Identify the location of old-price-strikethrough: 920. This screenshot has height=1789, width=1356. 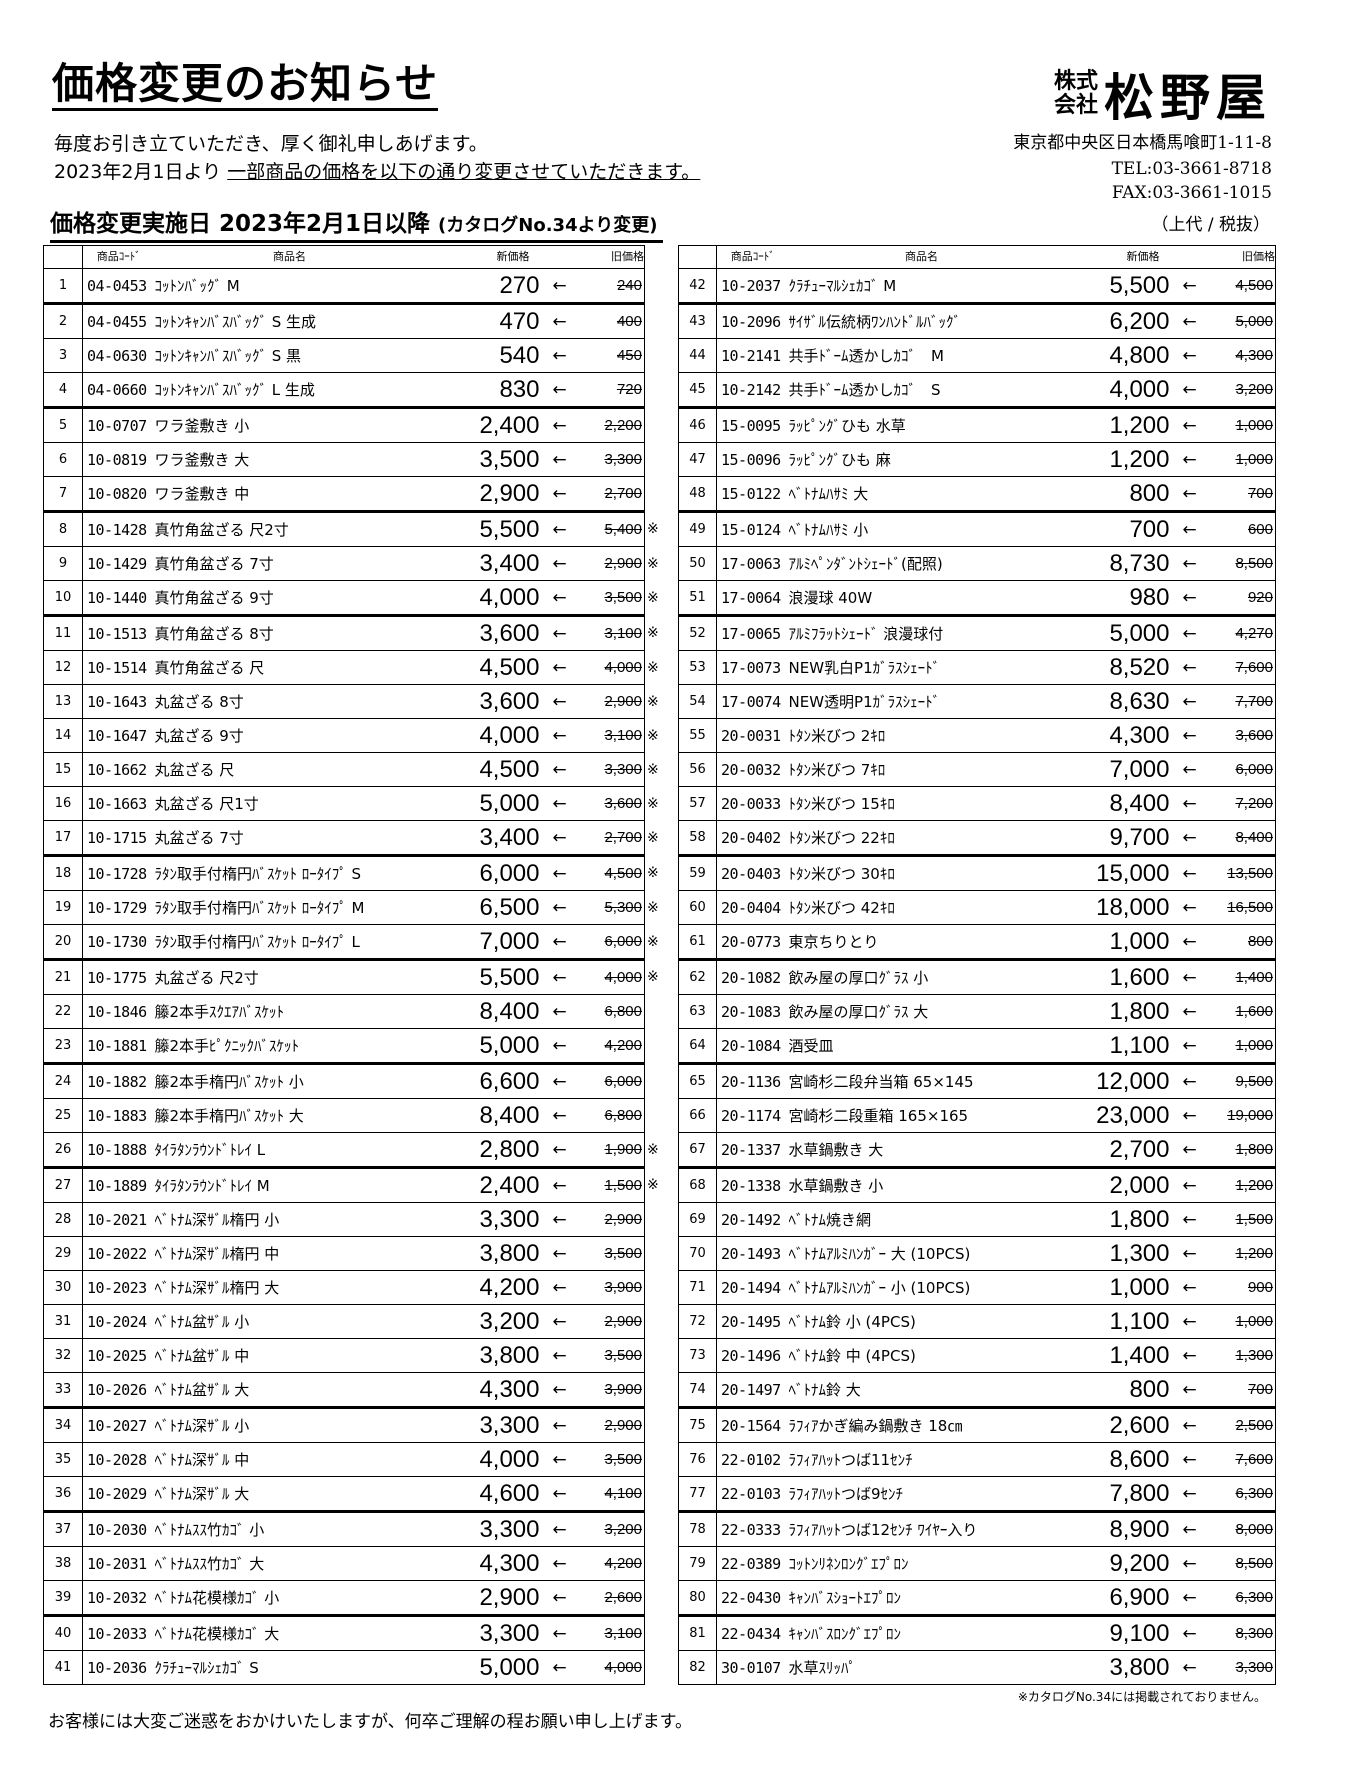
(1260, 597).